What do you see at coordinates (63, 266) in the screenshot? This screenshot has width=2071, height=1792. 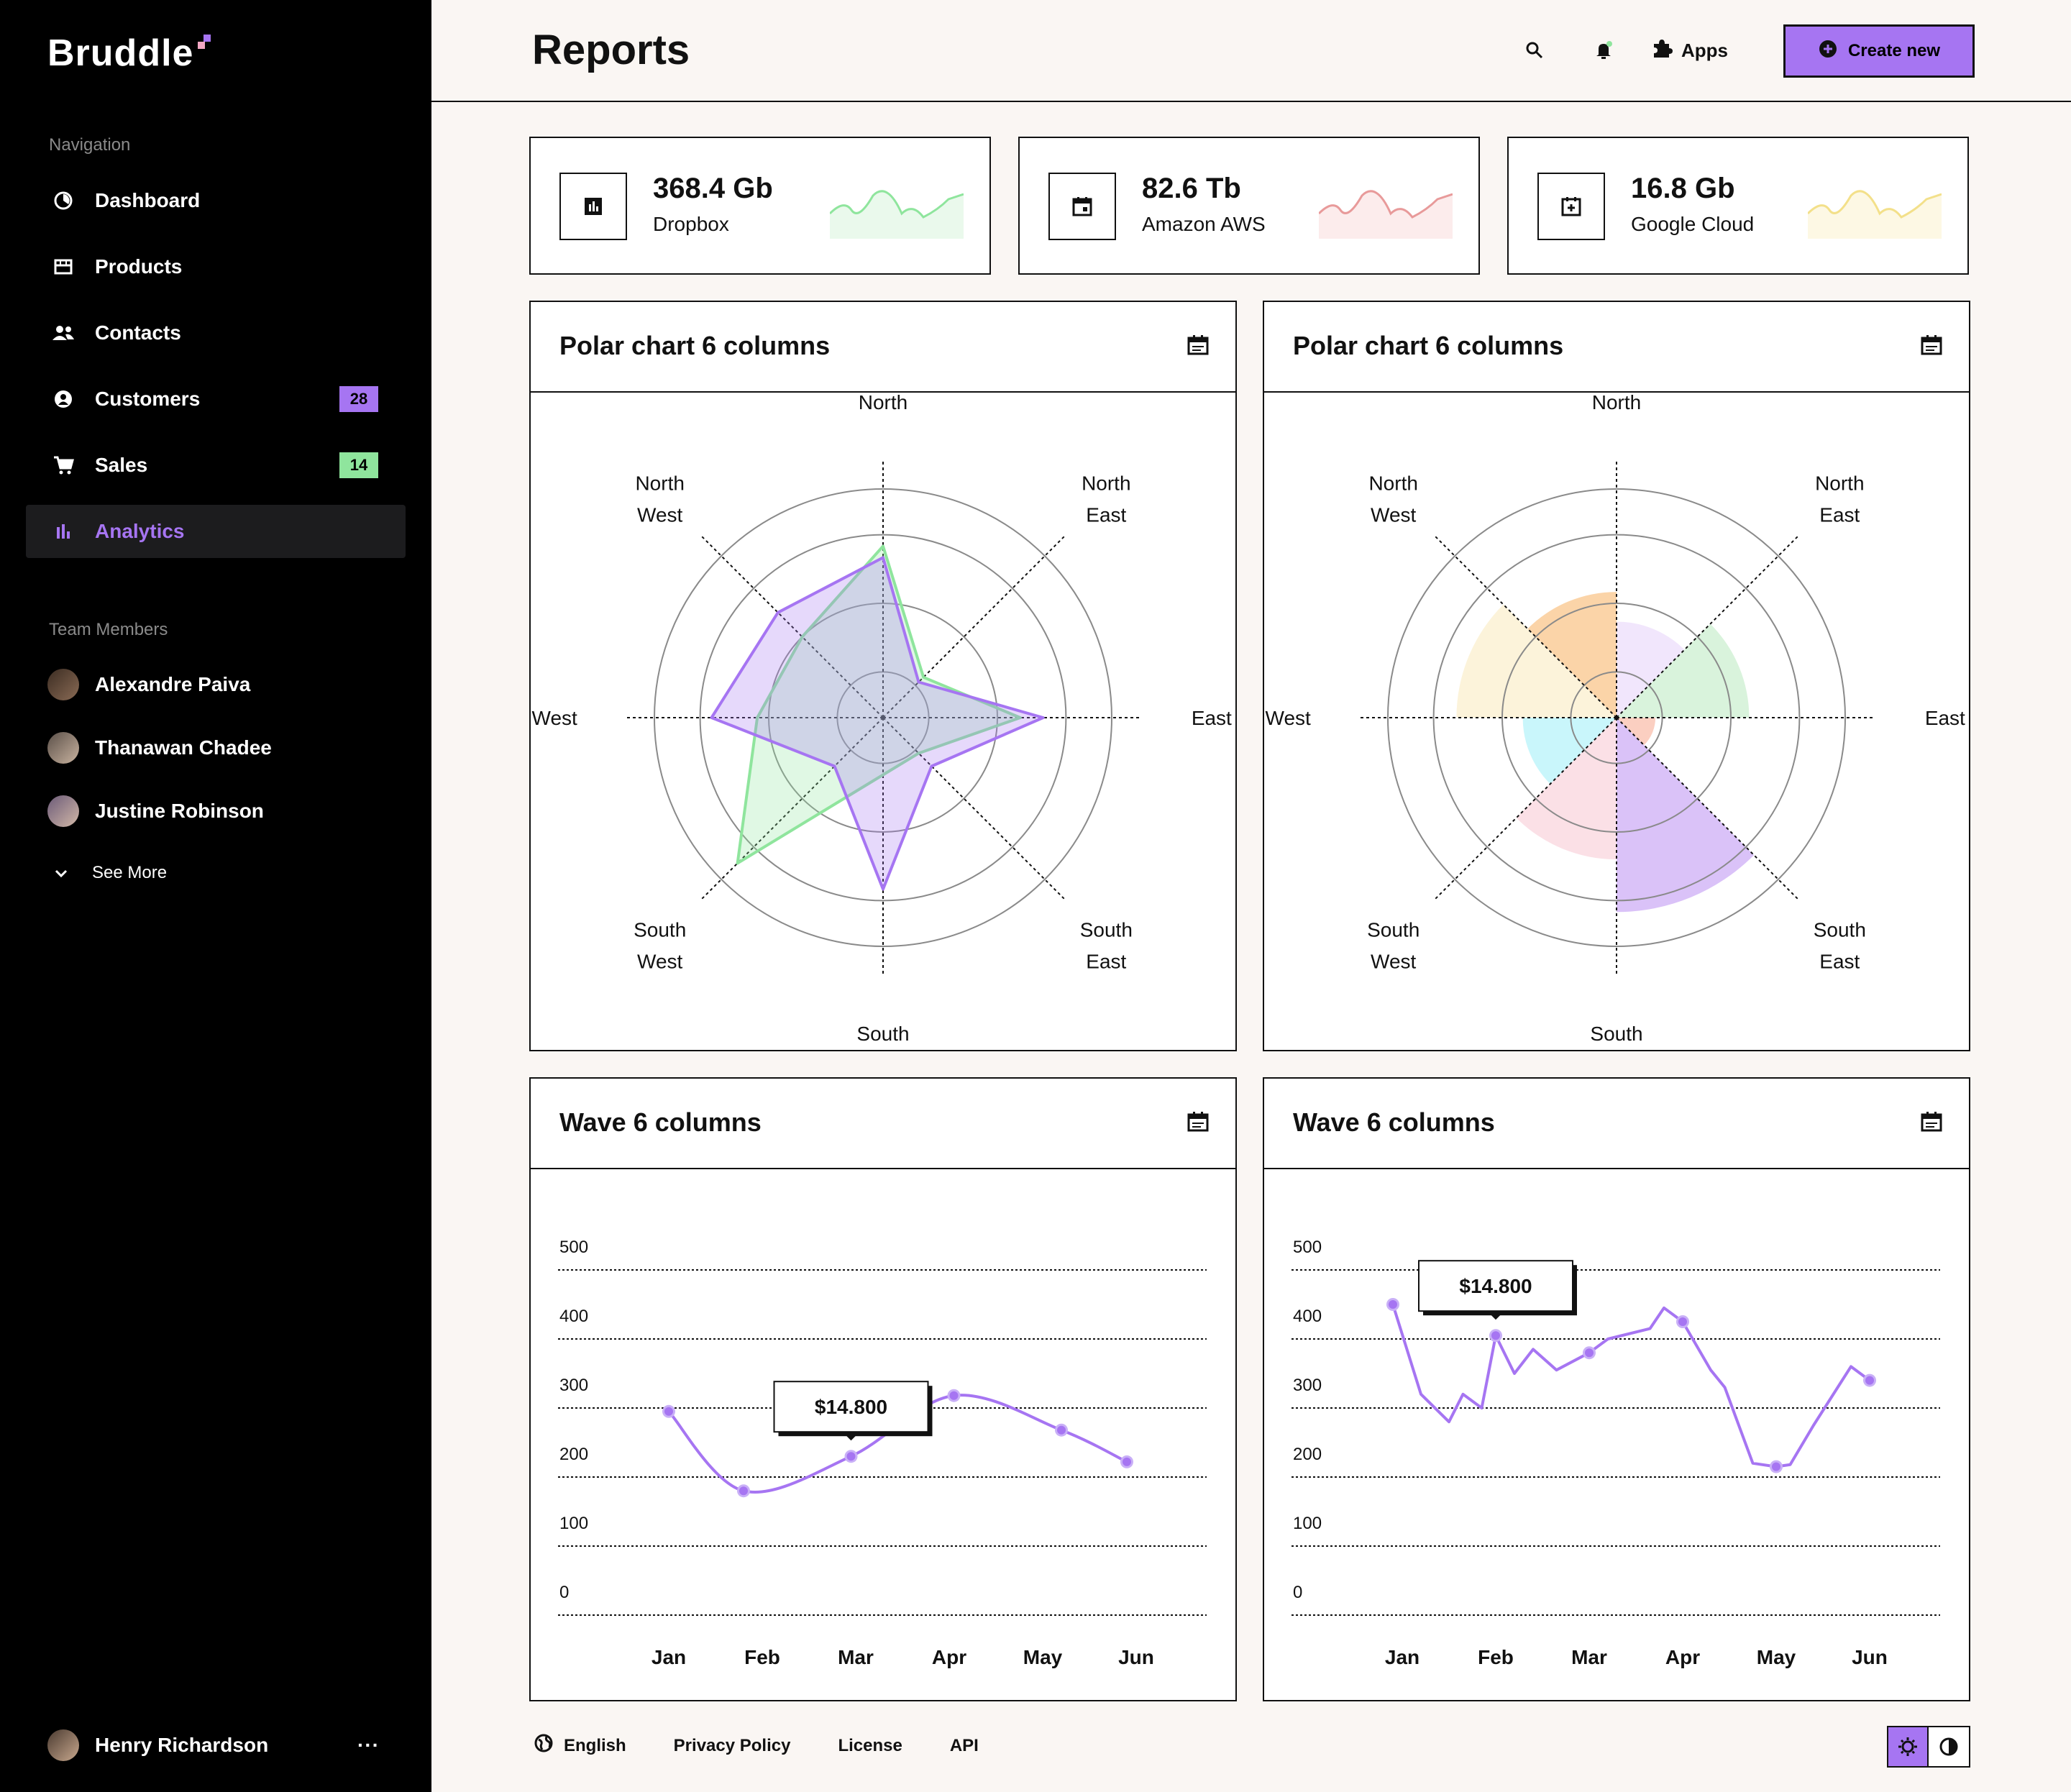 I see `products-icon` at bounding box center [63, 266].